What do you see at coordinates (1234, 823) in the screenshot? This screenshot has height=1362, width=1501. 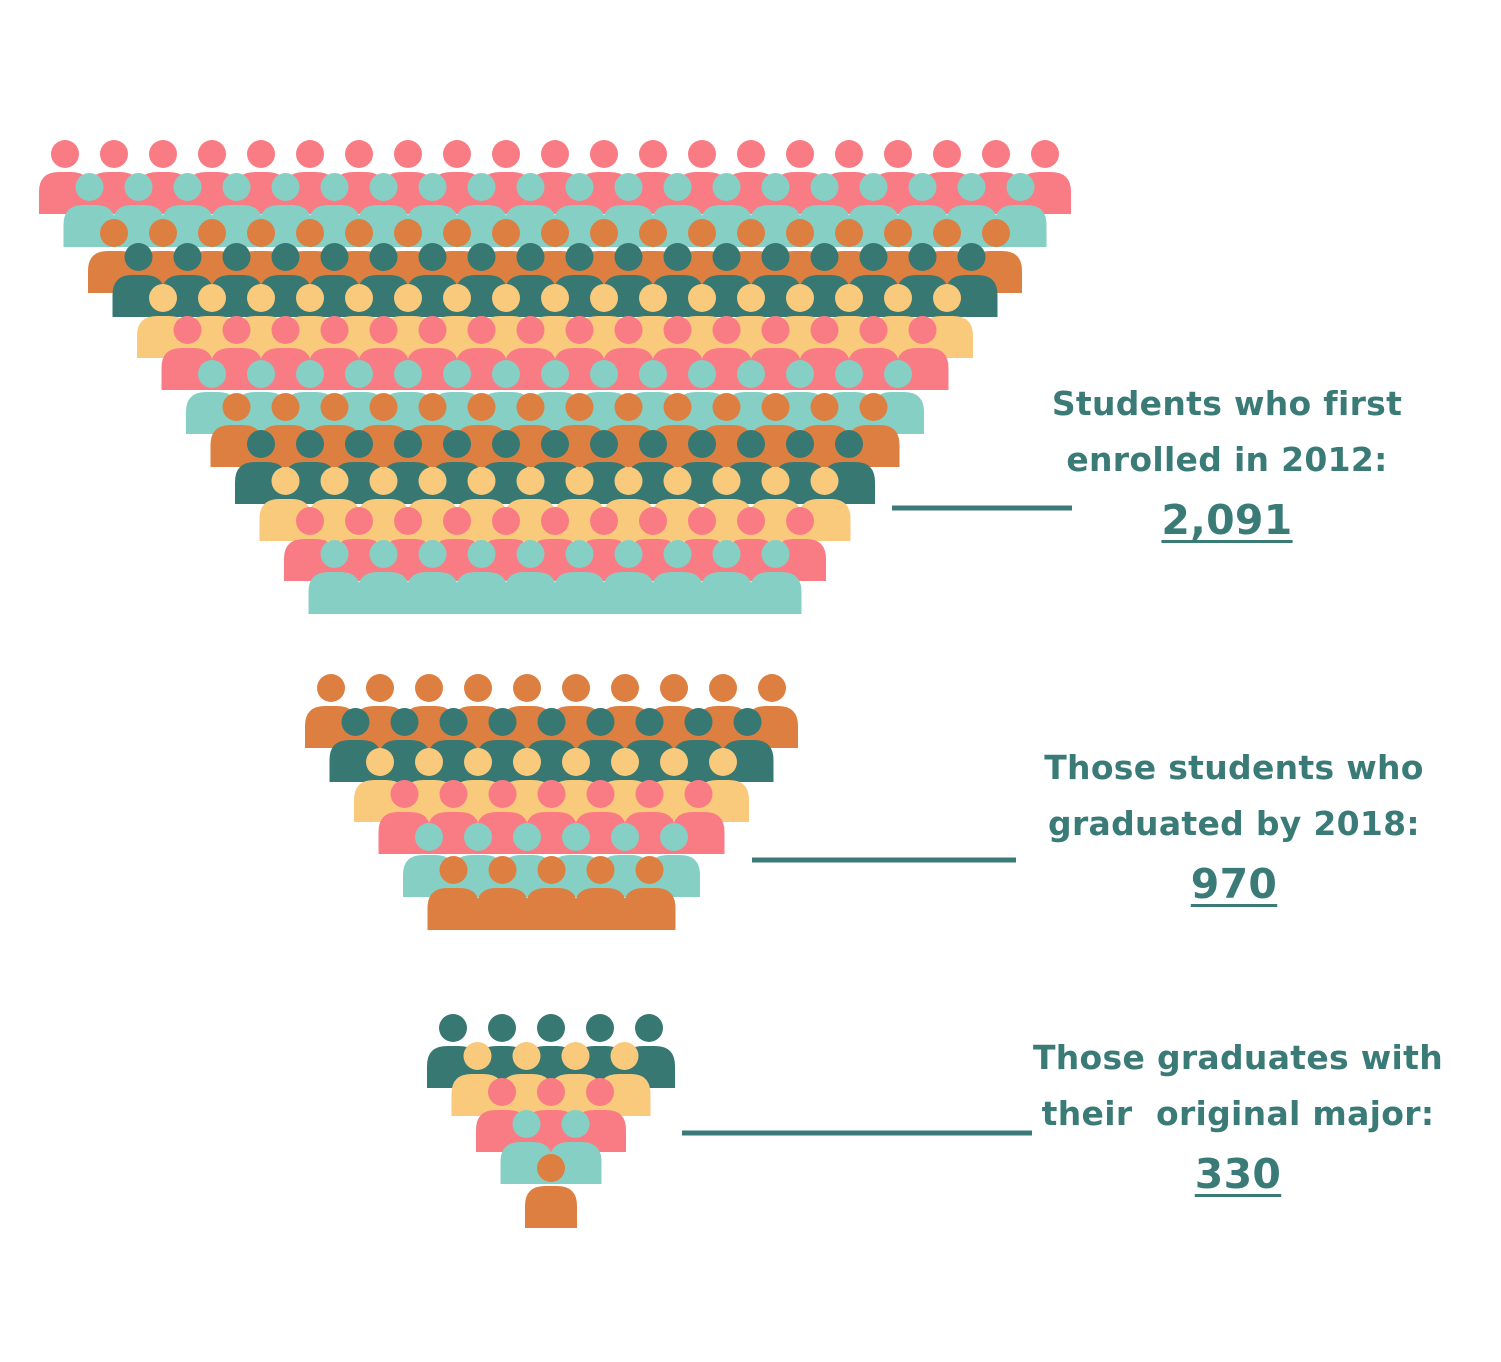 I see `label-graduated-line2: graduated by 2018:` at bounding box center [1234, 823].